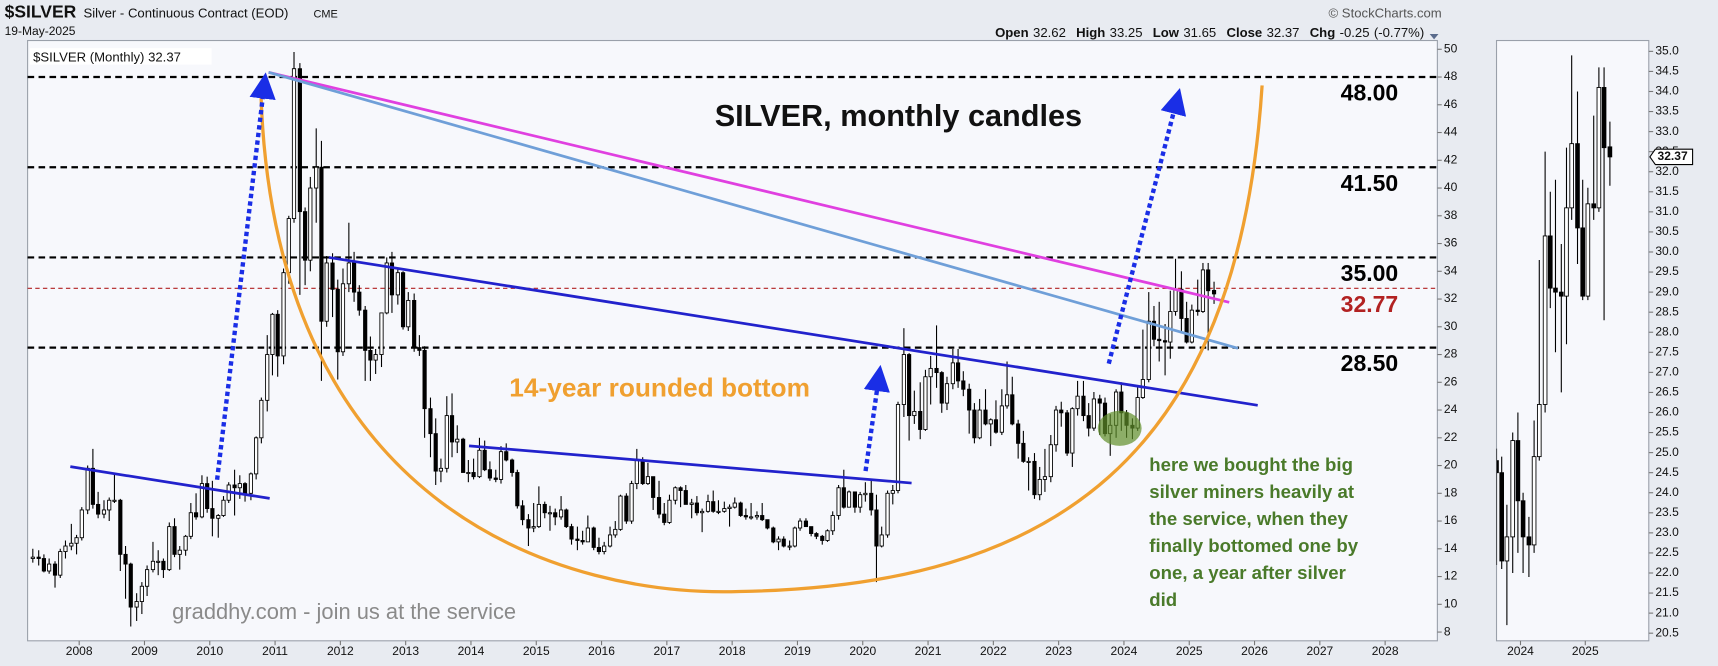 The width and height of the screenshot is (1718, 666). What do you see at coordinates (1166, 32) in the screenshot?
I see `ohlc-label: Low` at bounding box center [1166, 32].